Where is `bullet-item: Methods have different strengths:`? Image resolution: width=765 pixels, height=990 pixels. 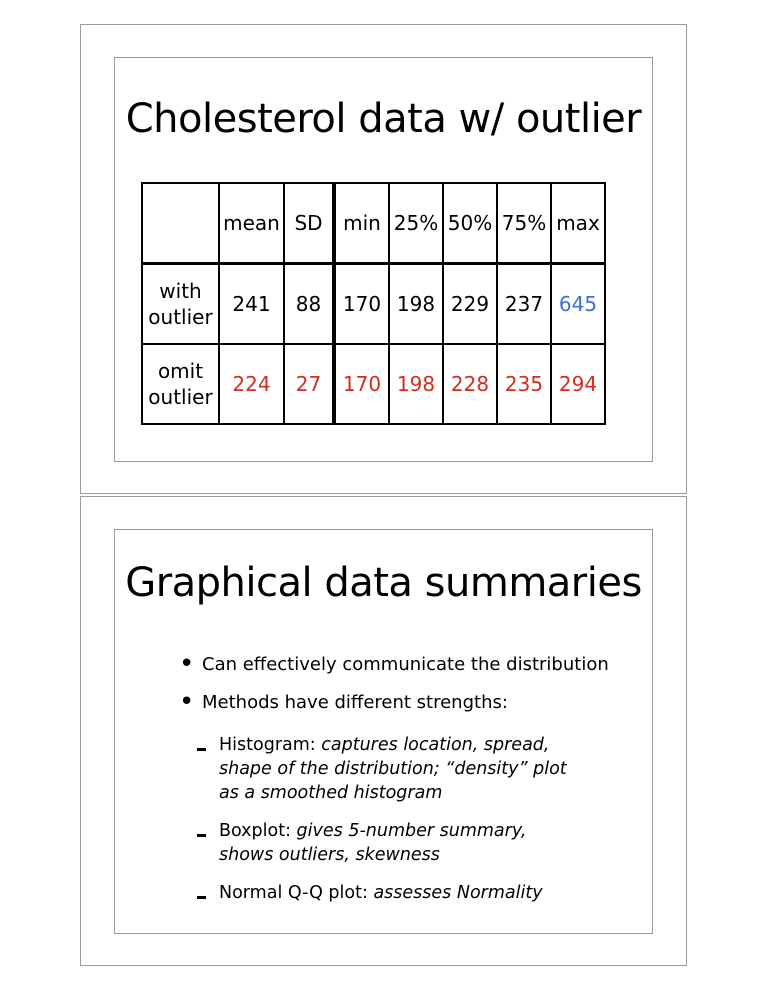
bullet-item: Methods have different strengths: is located at coordinates (405, 702).